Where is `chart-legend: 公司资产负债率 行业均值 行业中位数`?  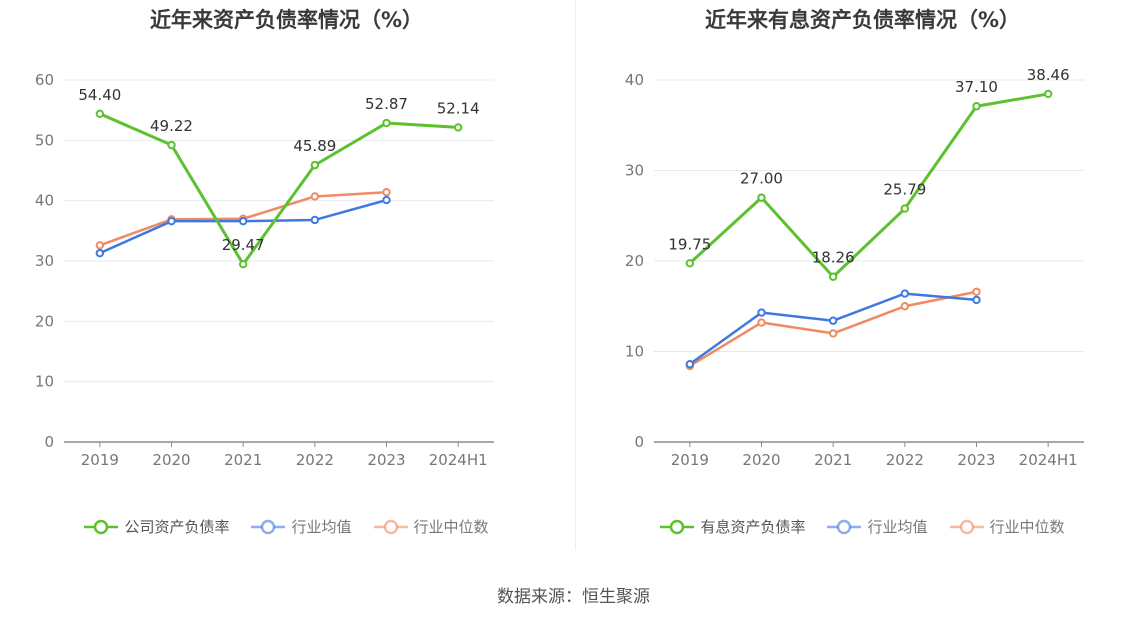
chart-legend: 公司资产负债率 行业均值 行业中位数 is located at coordinates (286, 526).